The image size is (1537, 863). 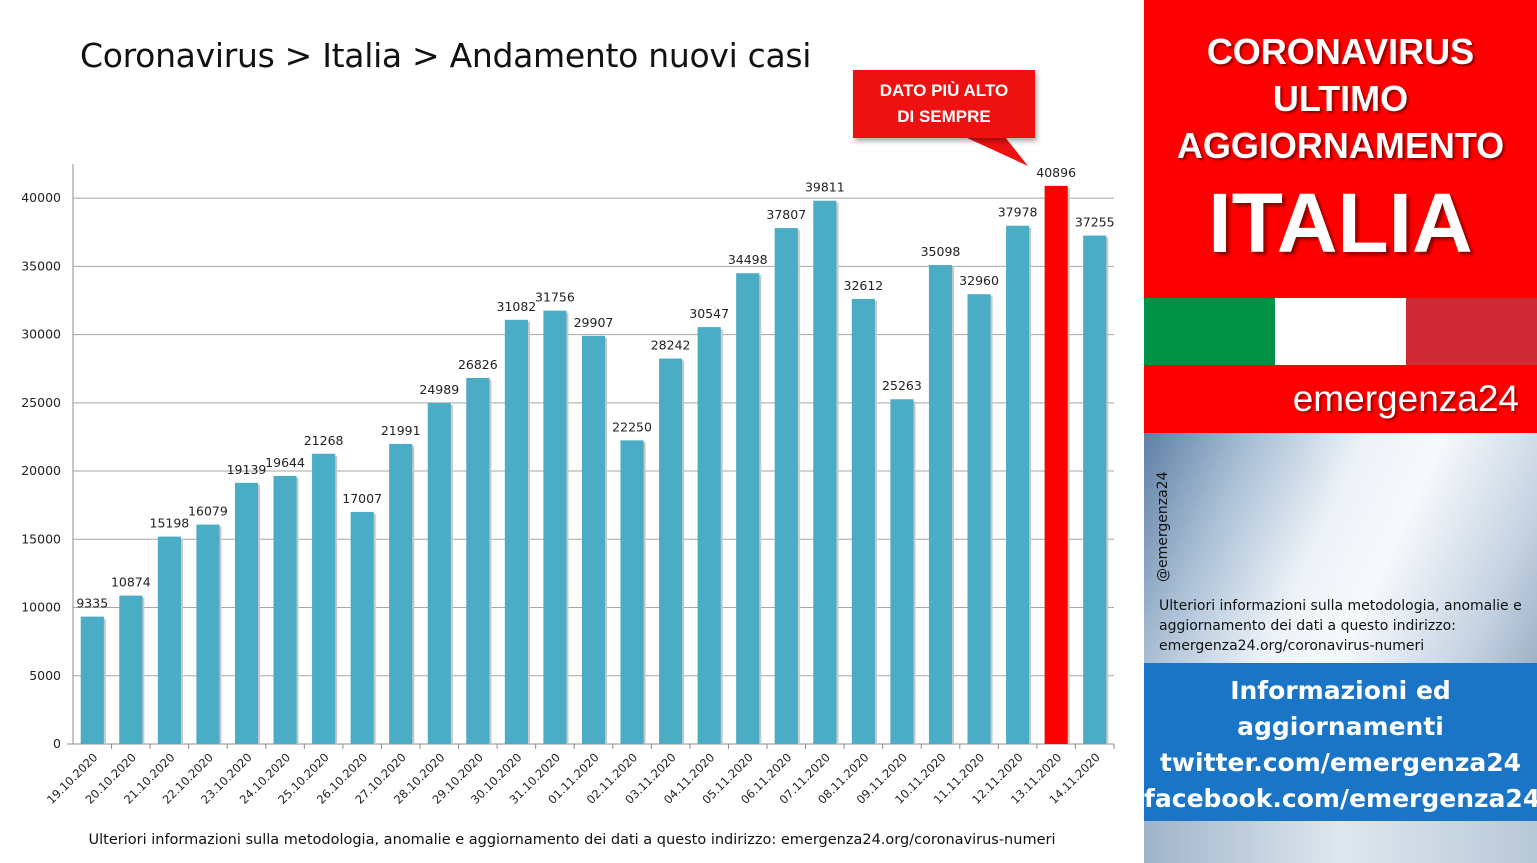 What do you see at coordinates (1209, 331) in the screenshot?
I see `flag-green-band` at bounding box center [1209, 331].